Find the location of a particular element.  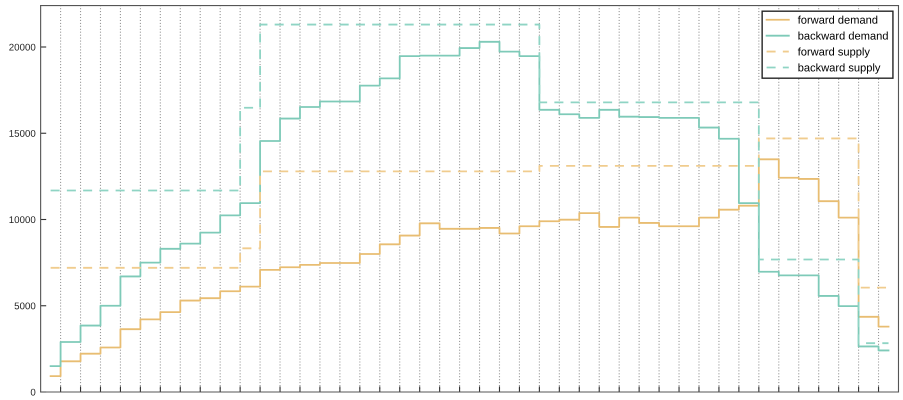

legend-label: forward demand is located at coordinates (838, 20).